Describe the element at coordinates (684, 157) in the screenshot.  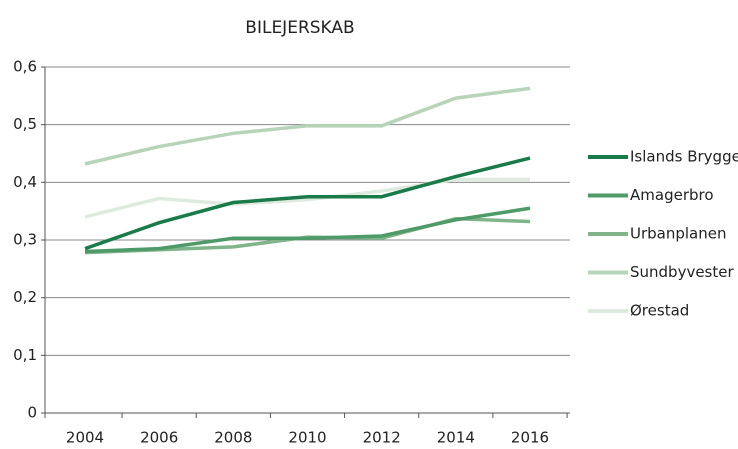
I see `legend-label: Islands Brygge` at that location.